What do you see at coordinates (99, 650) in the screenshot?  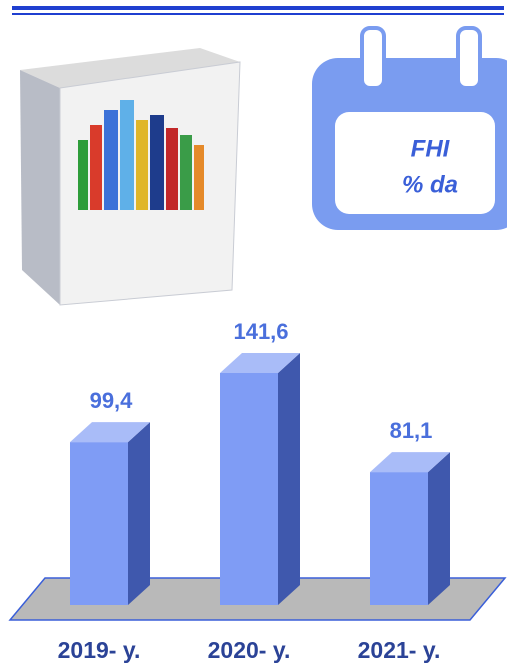 I see `x-tick-label: 2019- y.` at bounding box center [99, 650].